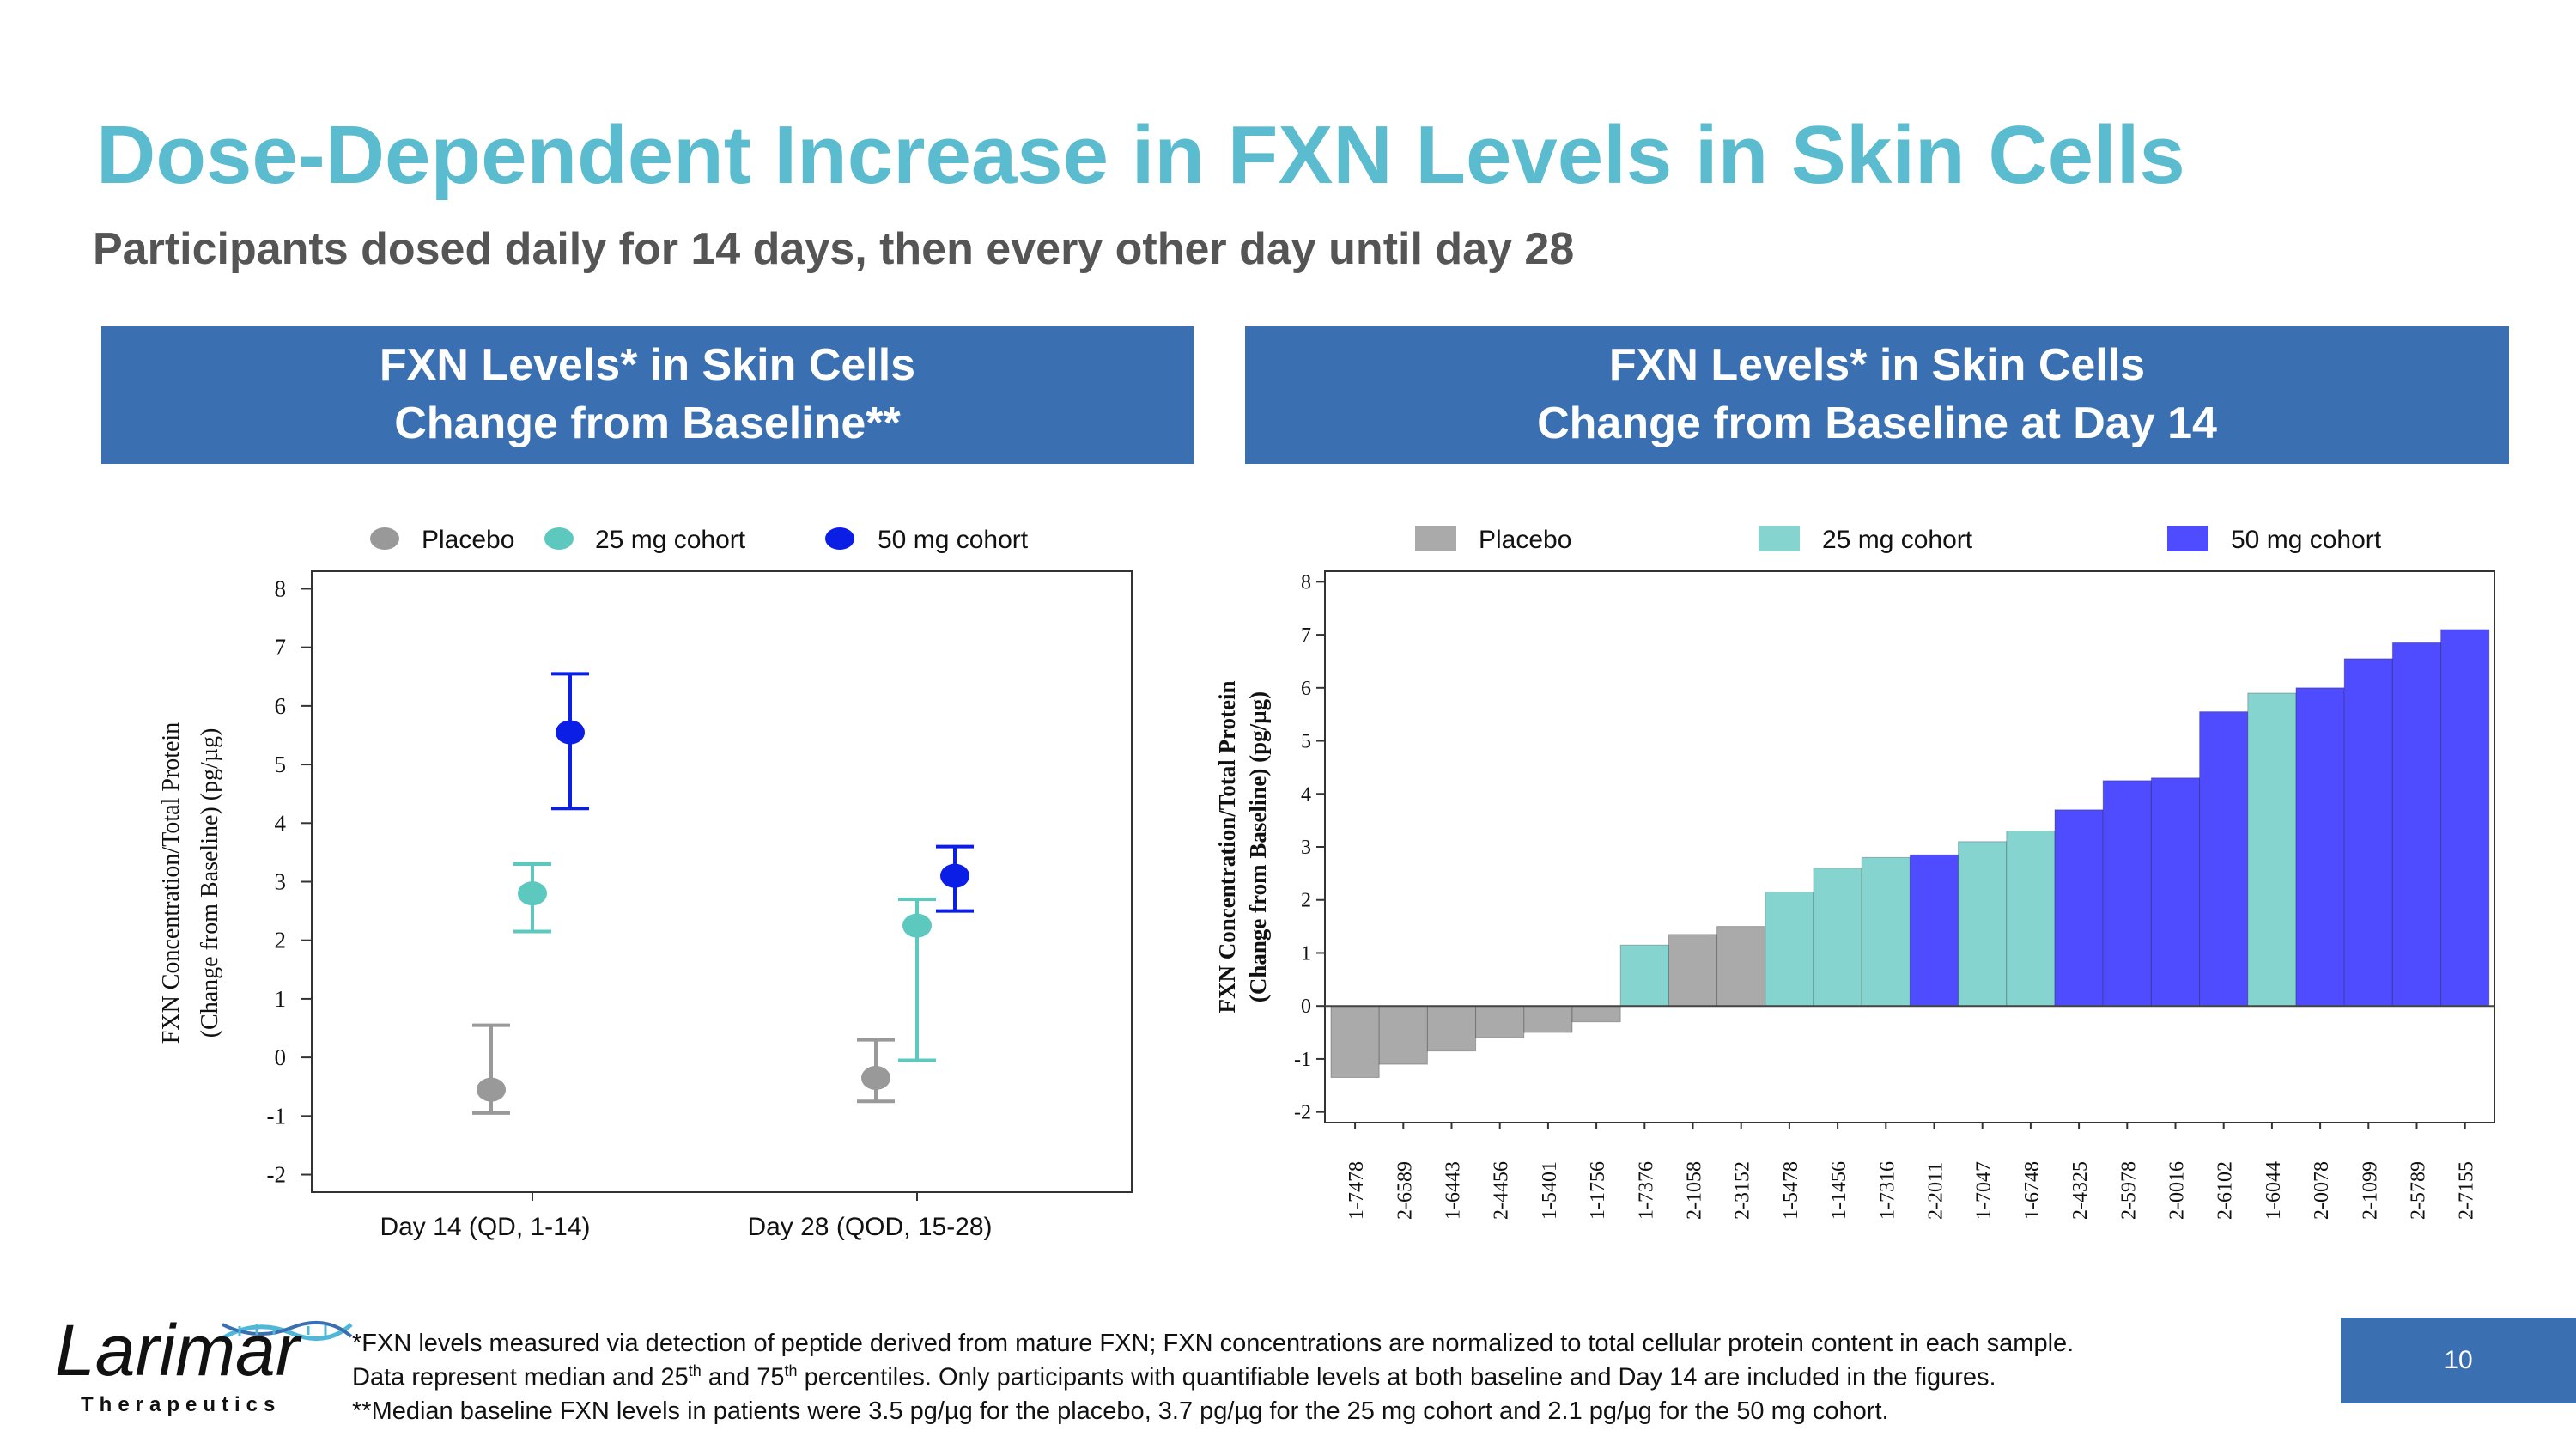 The width and height of the screenshot is (2576, 1449). What do you see at coordinates (1779, 538) in the screenshot?
I see `cohort25-bar-legend-swatch` at bounding box center [1779, 538].